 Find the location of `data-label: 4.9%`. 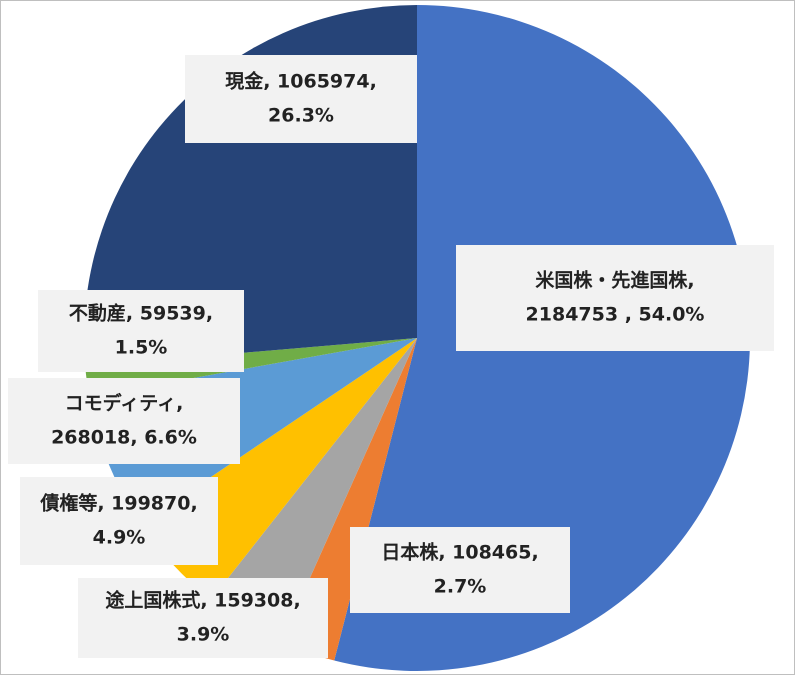

data-label: 4.9% is located at coordinates (119, 538).